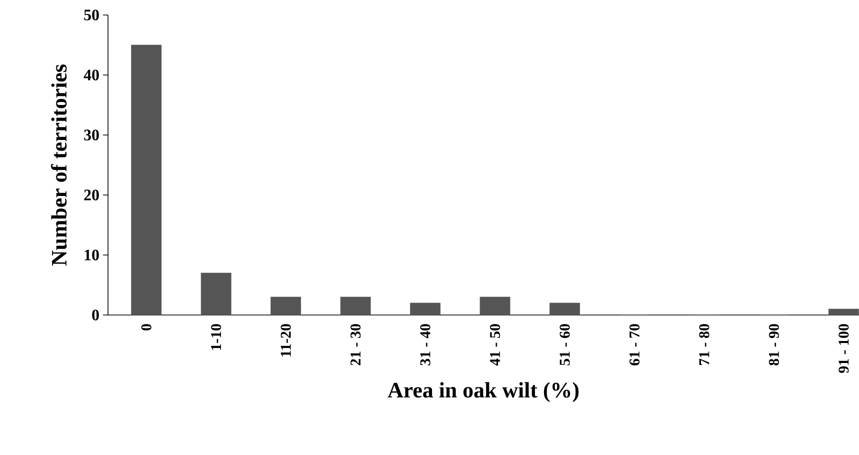 The height and width of the screenshot is (455, 859). Describe the element at coordinates (565, 345) in the screenshot. I see `x-tick-label: 51 - 60` at that location.